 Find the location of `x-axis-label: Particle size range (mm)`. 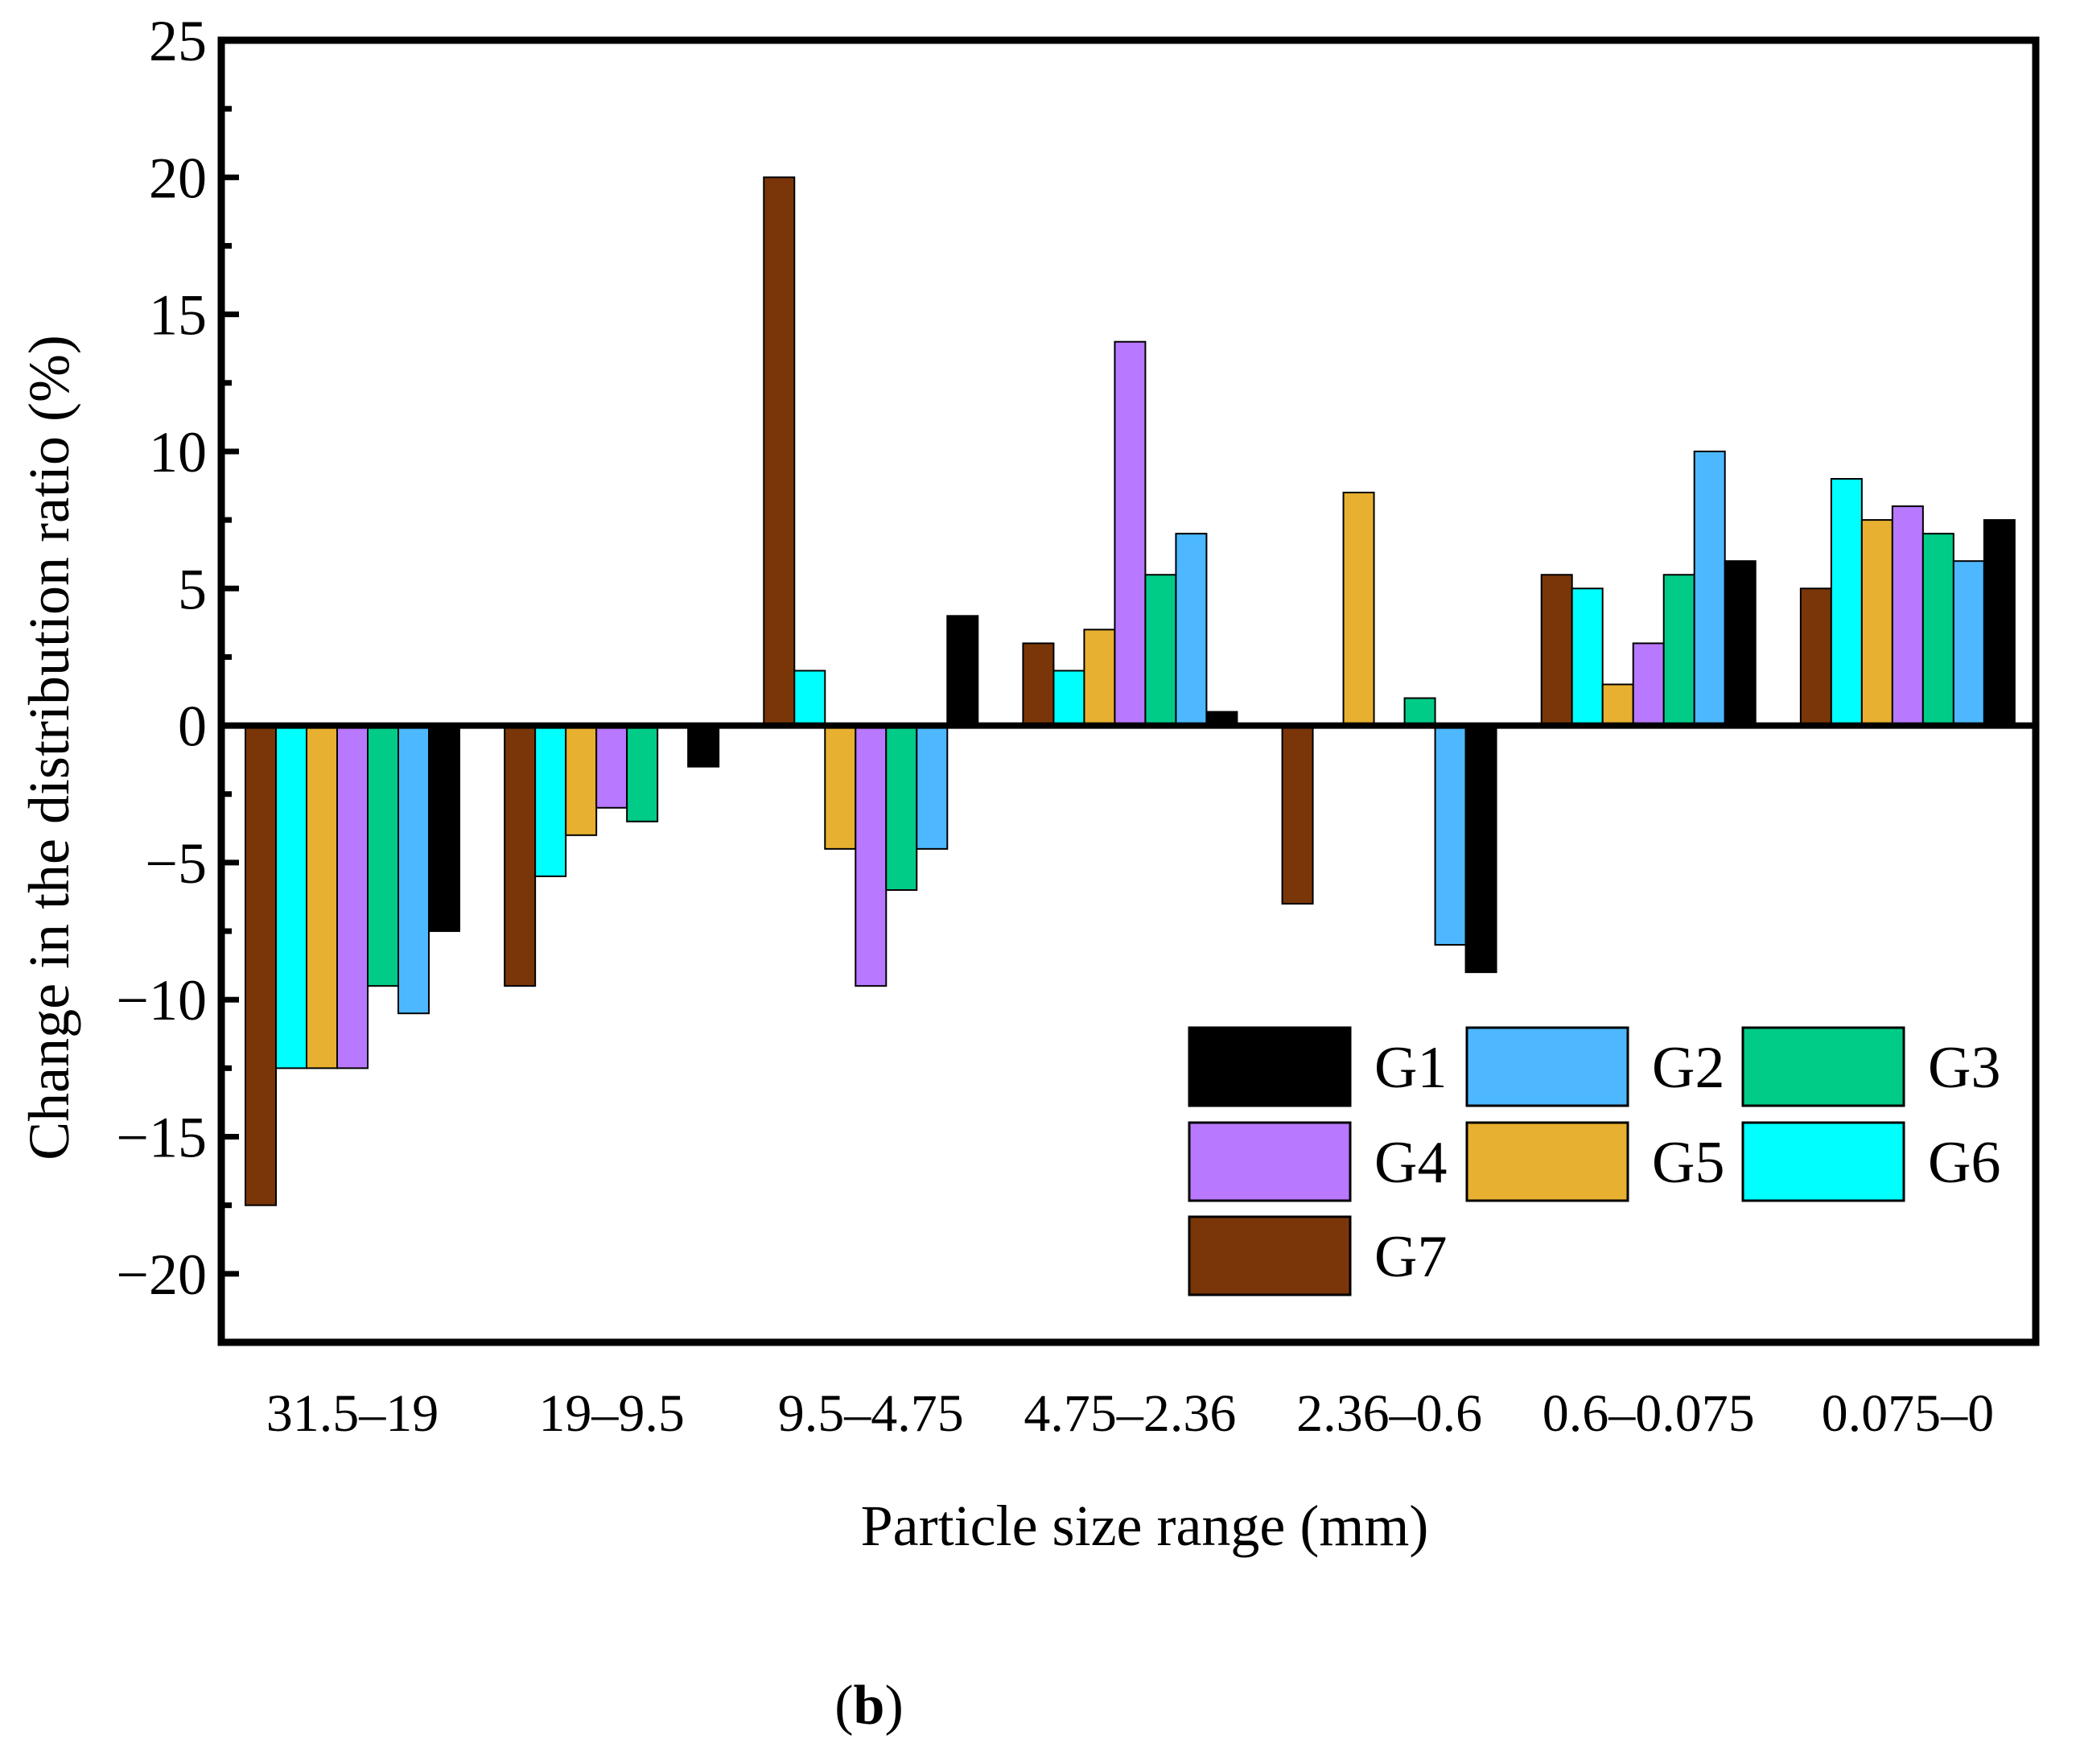

x-axis-label: Particle size range (mm) is located at coordinates (1145, 1526).